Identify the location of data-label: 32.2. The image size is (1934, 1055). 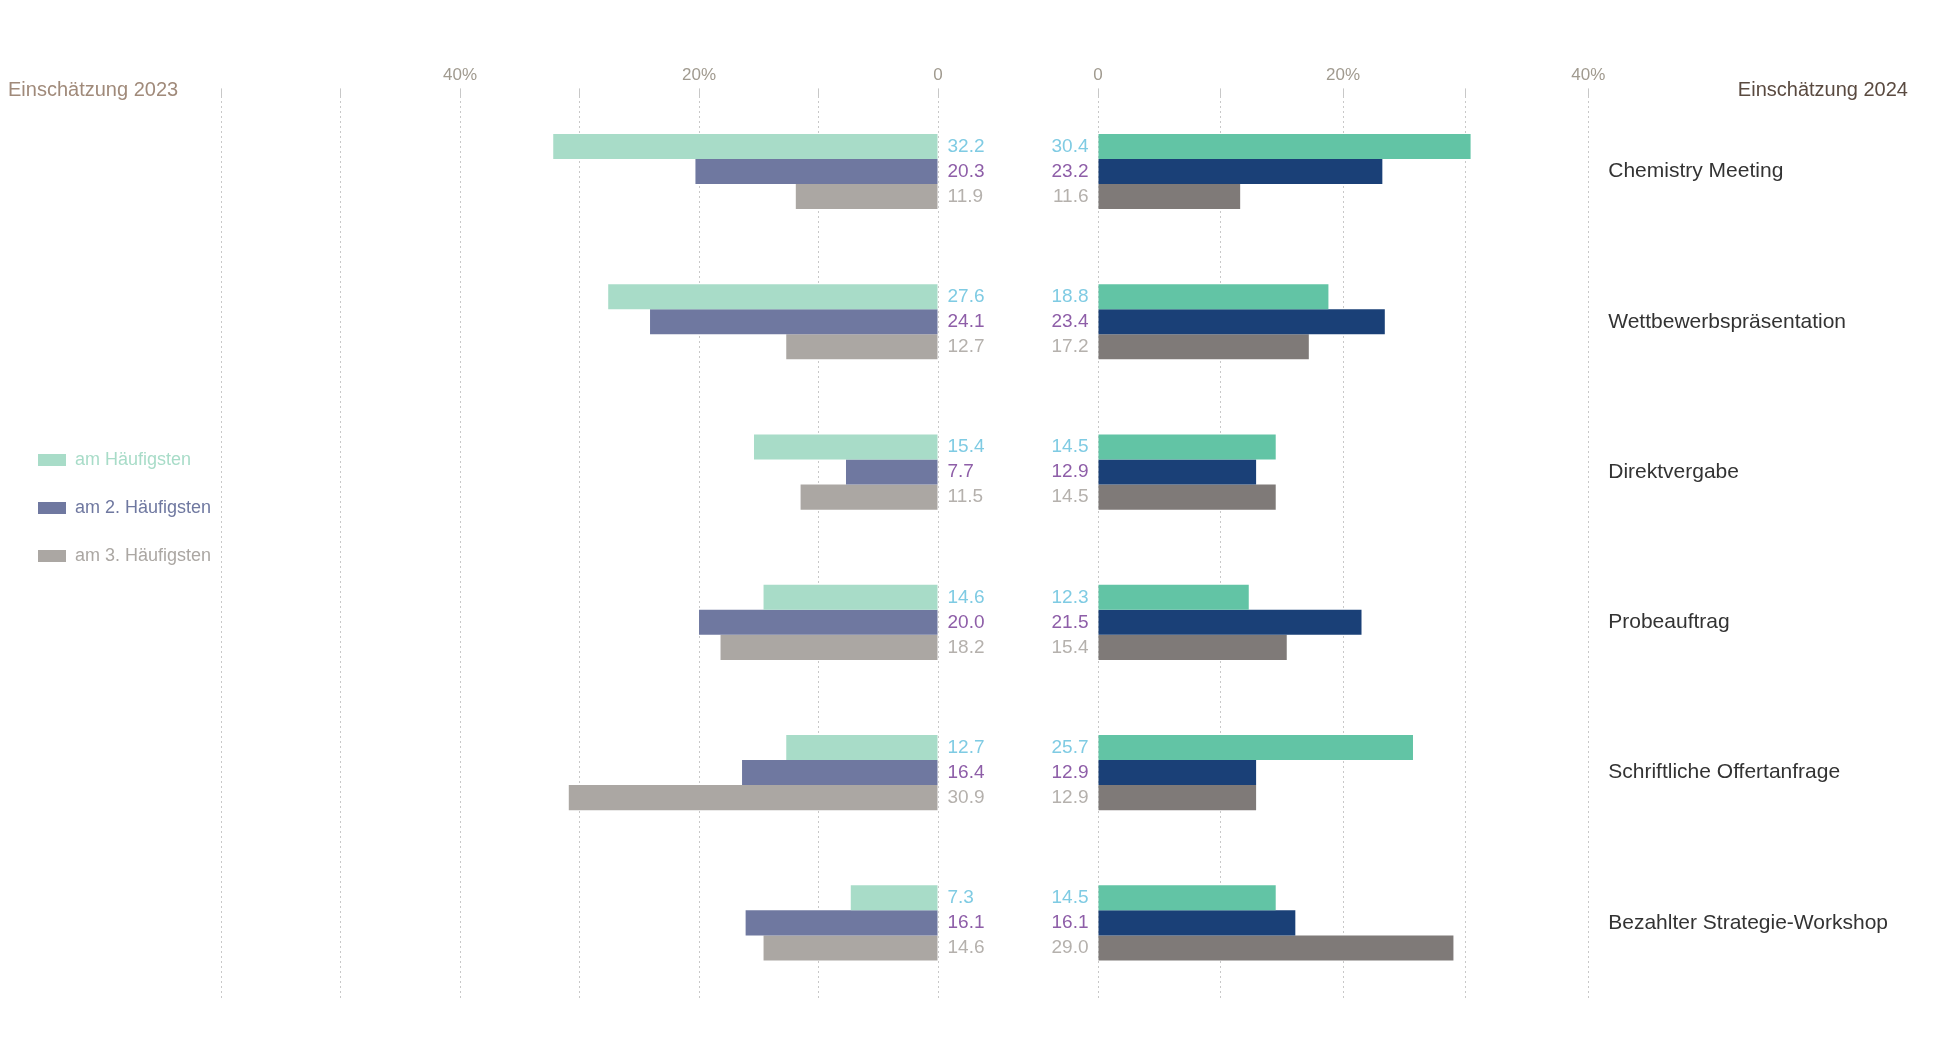
(966, 145).